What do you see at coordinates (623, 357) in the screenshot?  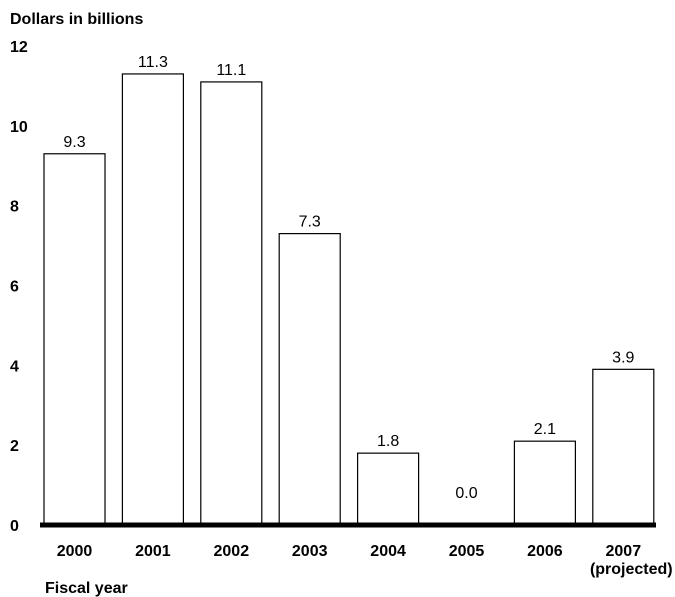 I see `data-label: 3.9` at bounding box center [623, 357].